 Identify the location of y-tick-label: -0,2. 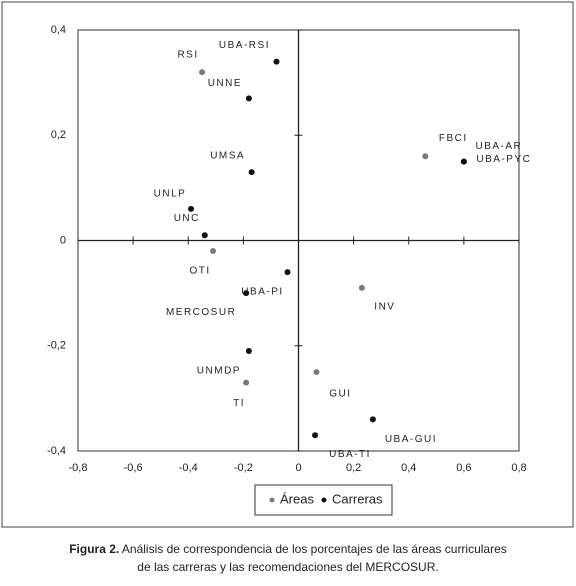
(56, 346).